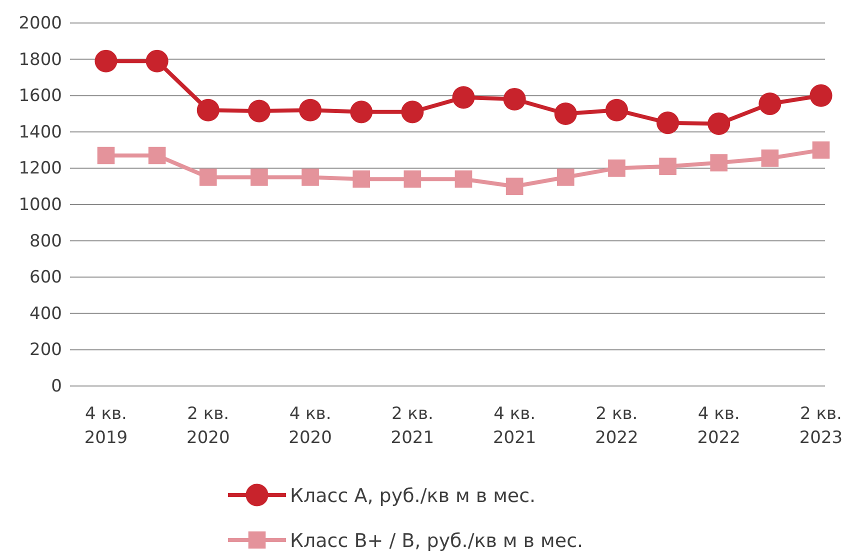 The width and height of the screenshot is (851, 553). I want to click on y-tick-label: 200, so click(46, 350).